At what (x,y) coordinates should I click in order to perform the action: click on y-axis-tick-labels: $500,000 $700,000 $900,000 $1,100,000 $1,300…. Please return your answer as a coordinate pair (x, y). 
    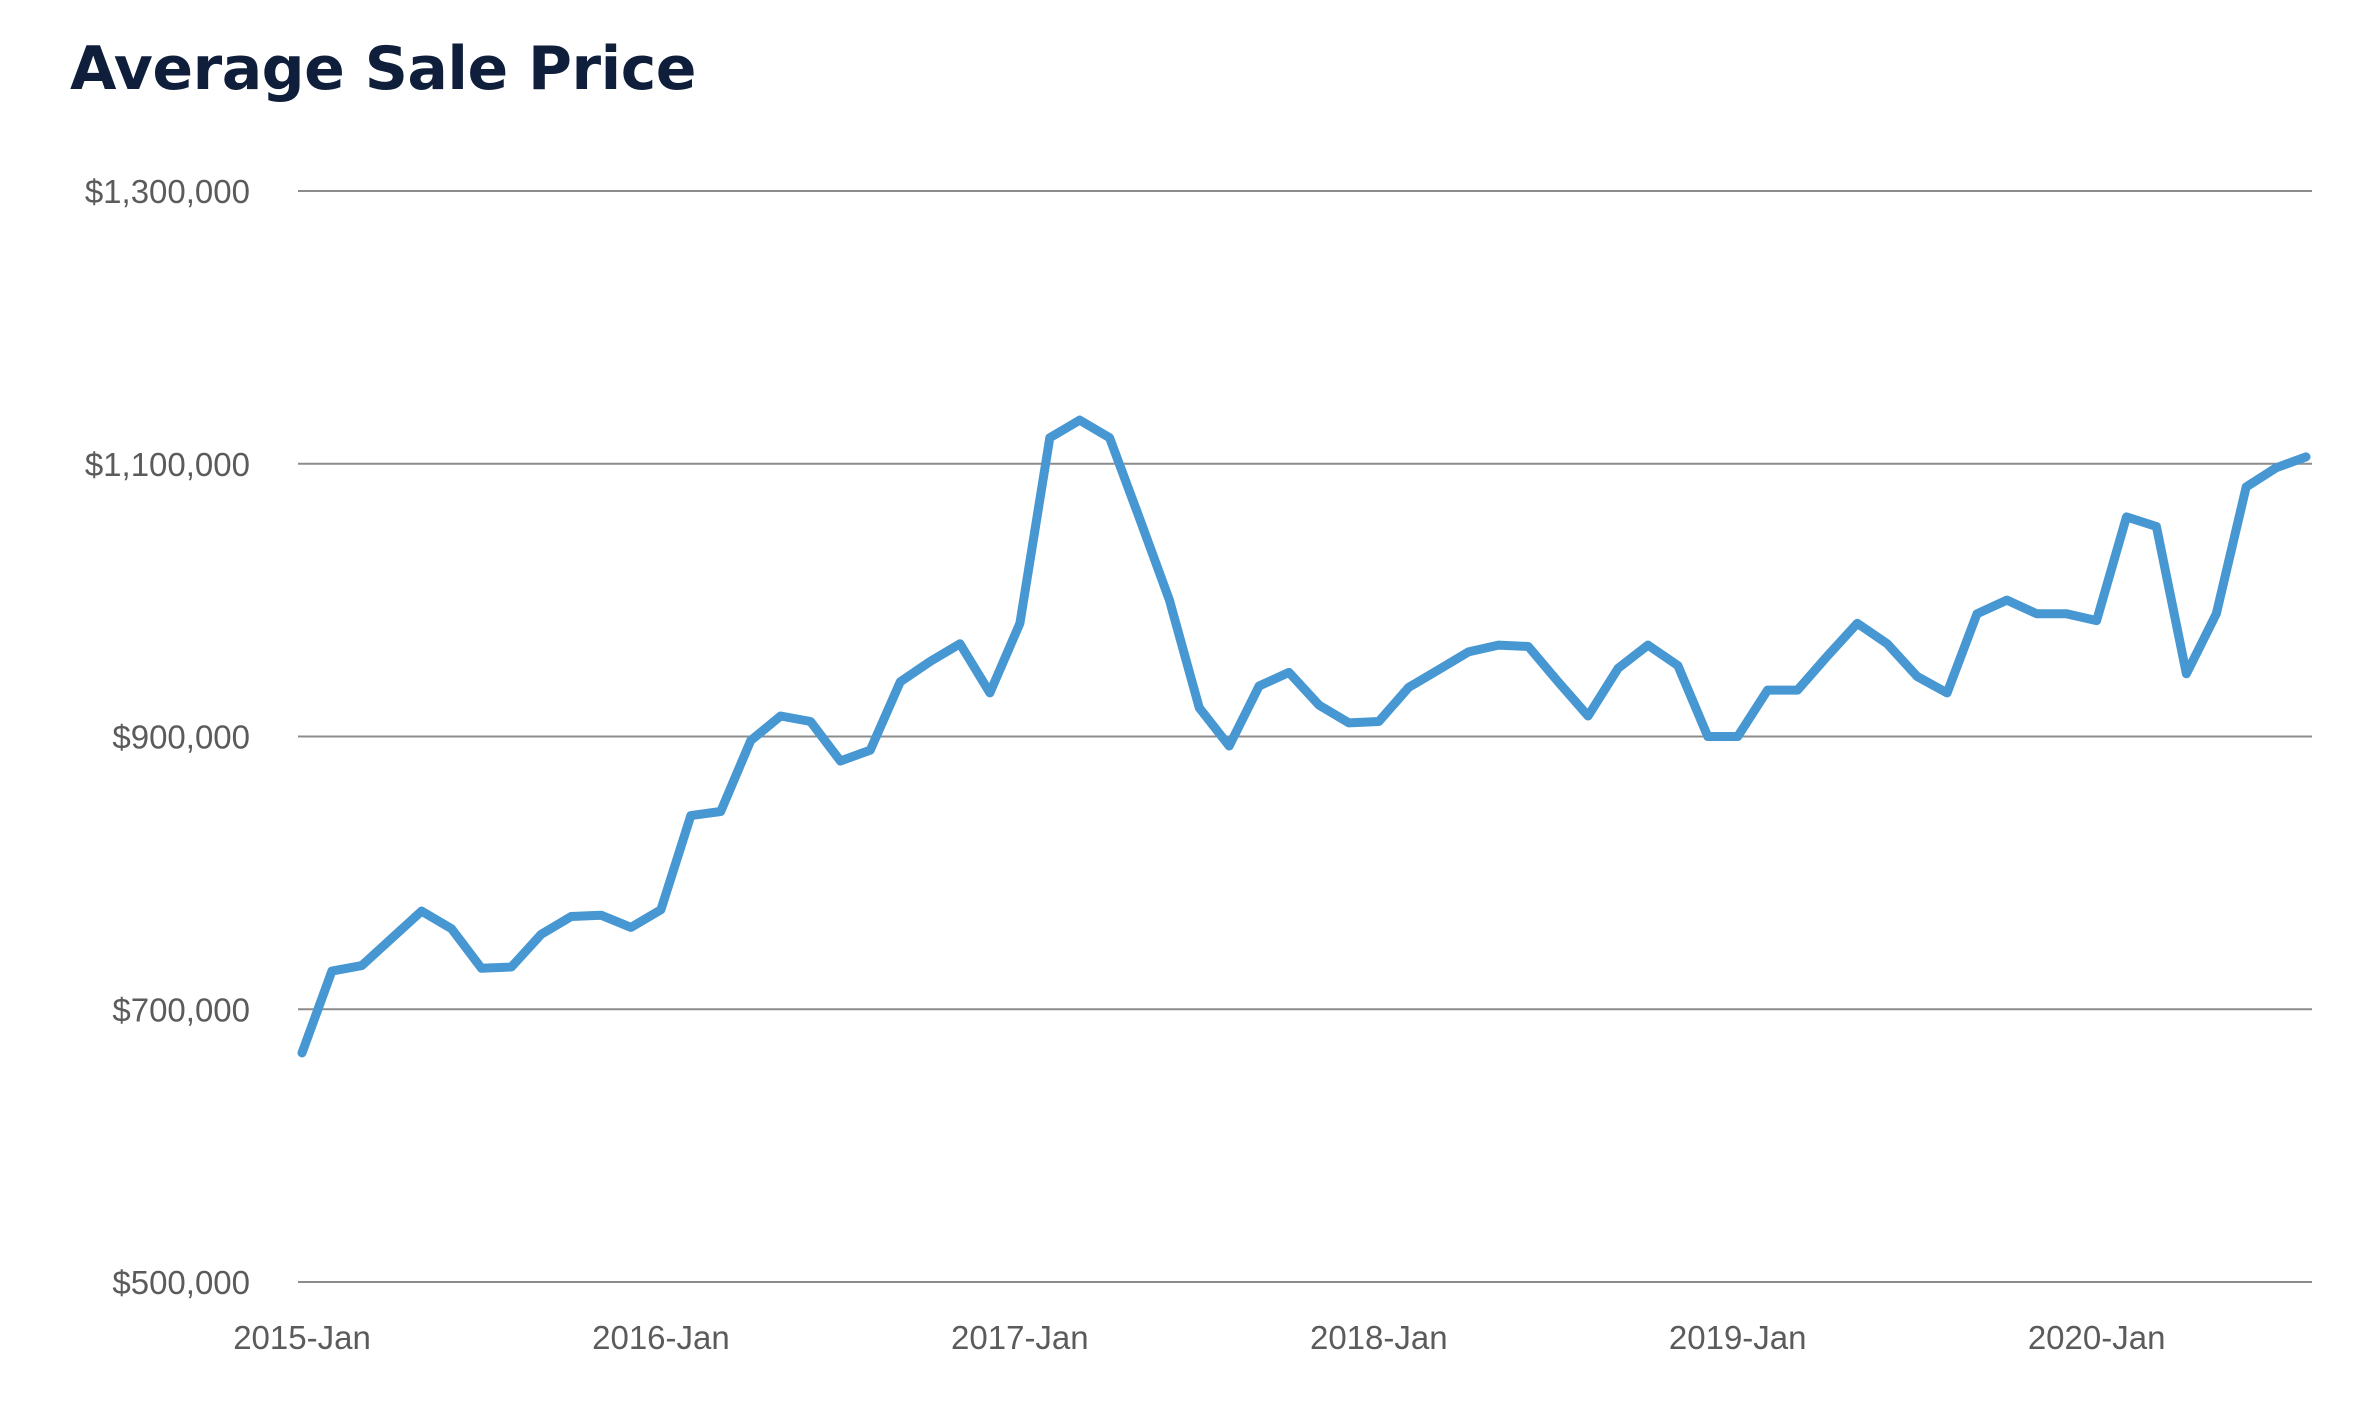
    Looking at the image, I should click on (167, 737).